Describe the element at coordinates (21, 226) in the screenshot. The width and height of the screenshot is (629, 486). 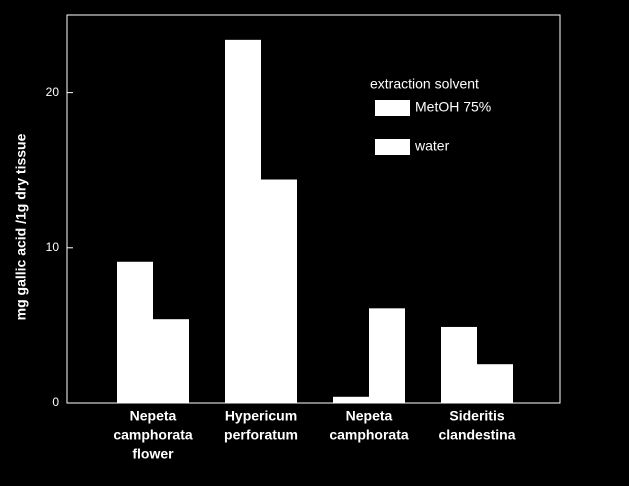
I see `y-axis-label: mg gallic acid /1g dry tissue` at that location.